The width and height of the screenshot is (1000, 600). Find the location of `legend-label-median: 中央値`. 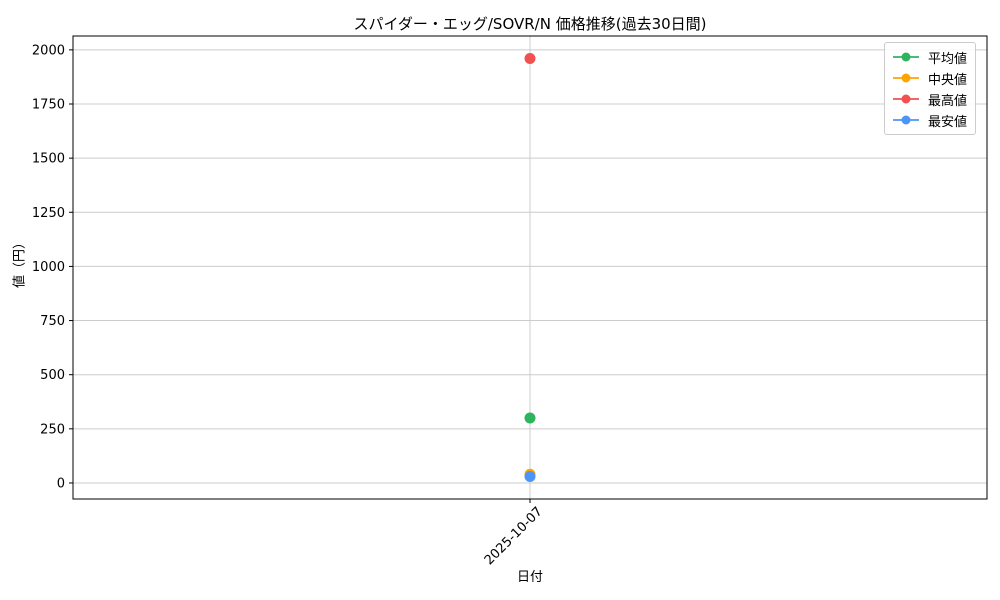

legend-label-median: 中央値 is located at coordinates (948, 80).